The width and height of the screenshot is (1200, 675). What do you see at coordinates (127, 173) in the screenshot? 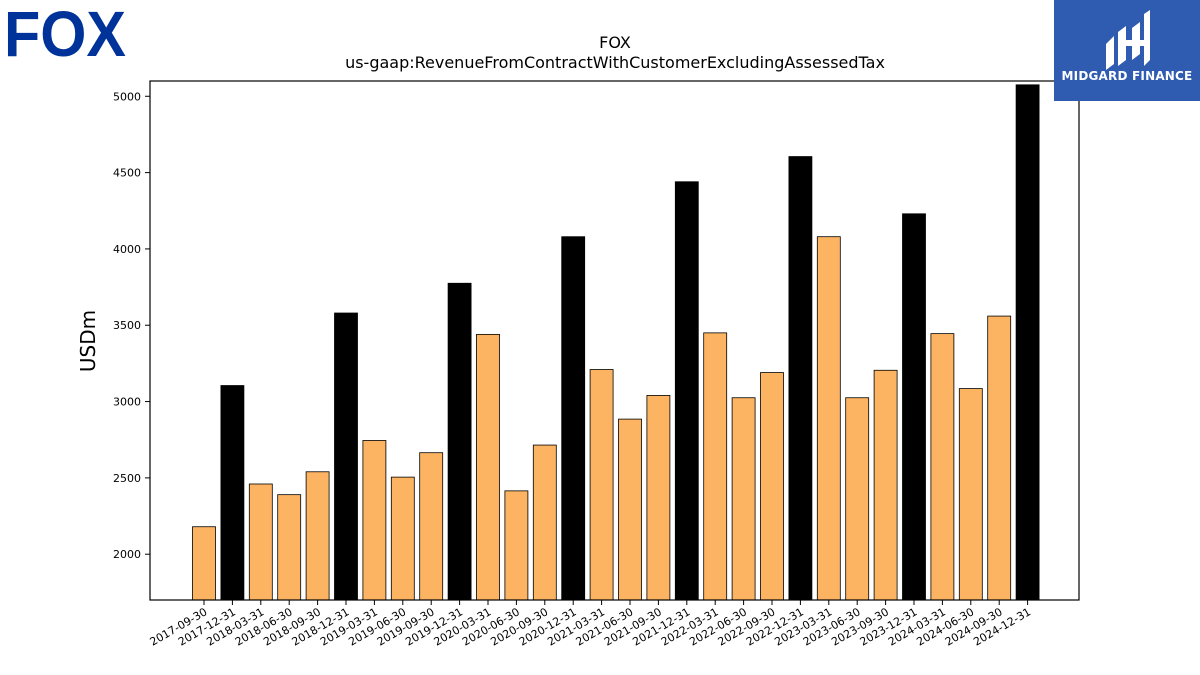
I see `y-tick-label: 4500` at bounding box center [127, 173].